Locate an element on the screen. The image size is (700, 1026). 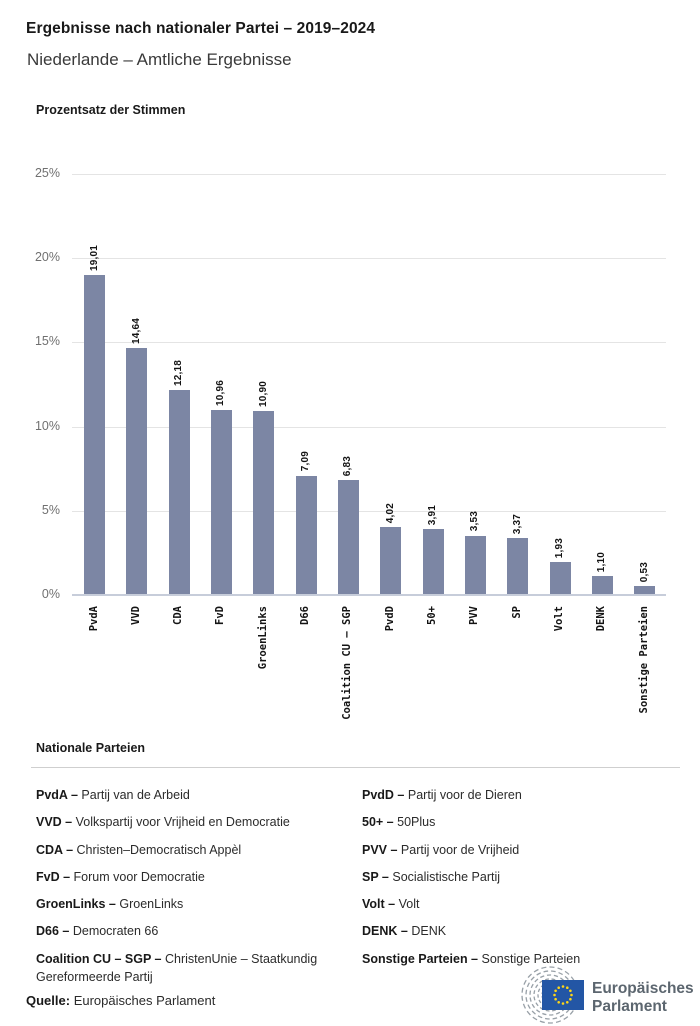
bar-value-label: 3,37 is located at coordinates (517, 524).